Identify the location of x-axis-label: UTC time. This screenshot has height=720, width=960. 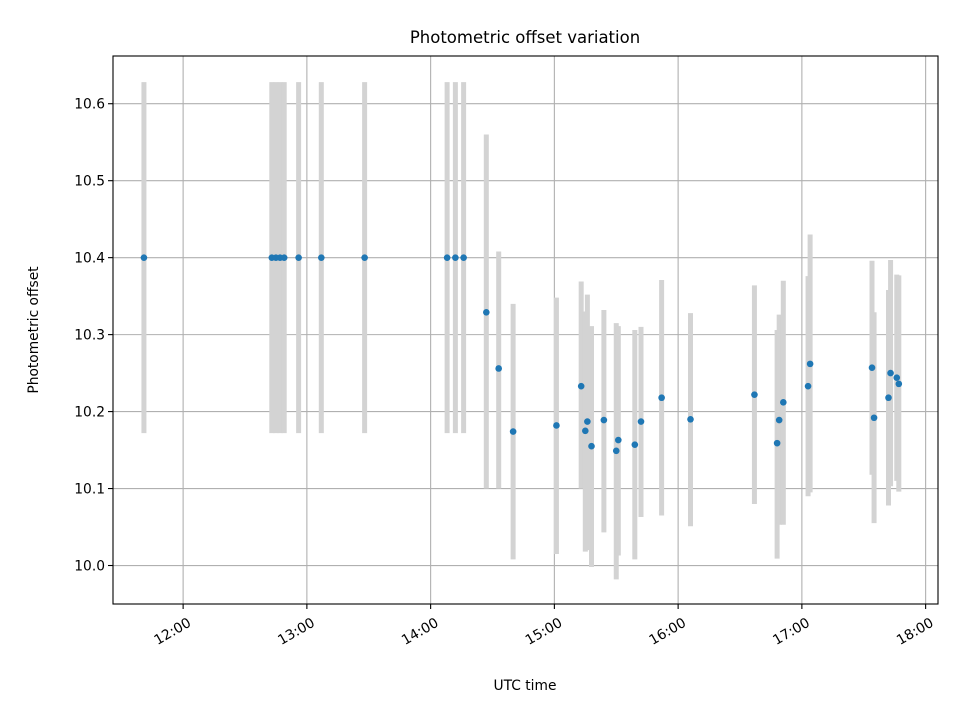
(525, 686).